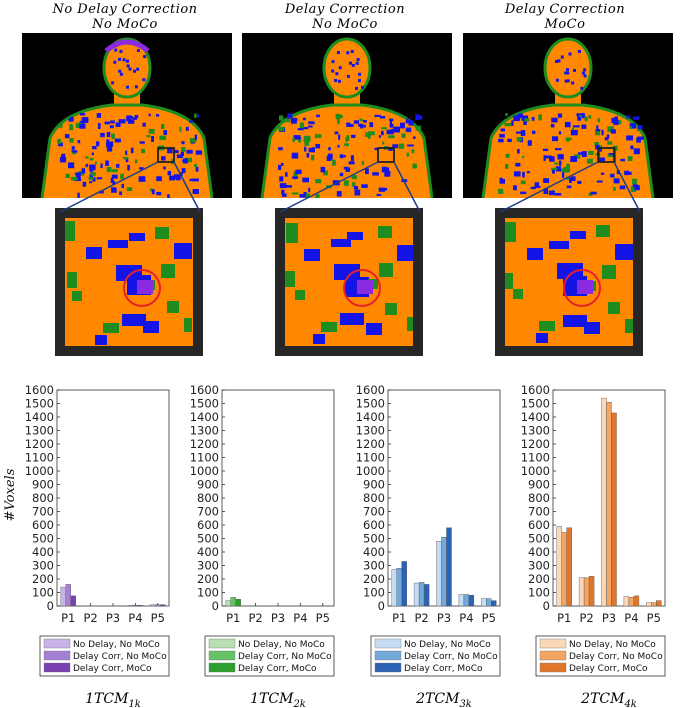 Image resolution: width=685 pixels, height=708 pixels. Describe the element at coordinates (277, 669) in the screenshot. I see `legend-label: Delay Corr, MoCo` at that location.